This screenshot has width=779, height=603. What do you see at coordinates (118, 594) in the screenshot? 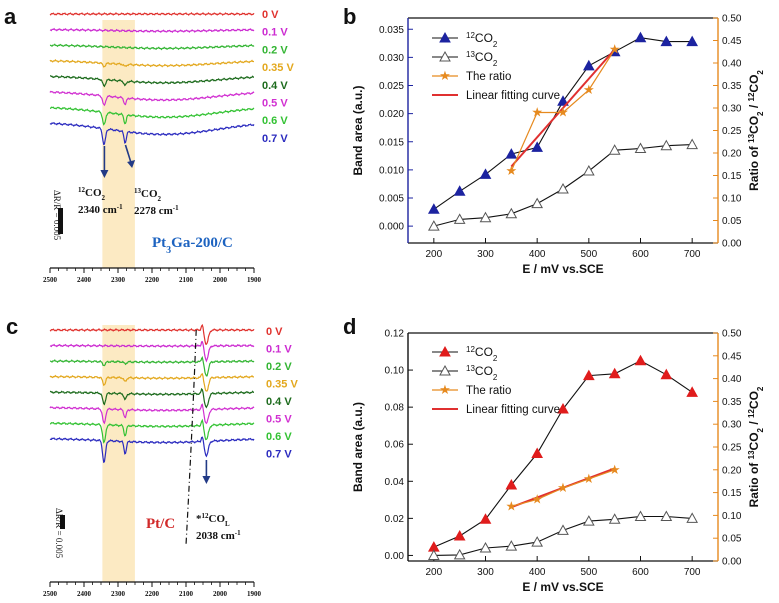
I see `x-tick-label: 2300` at bounding box center [118, 594].